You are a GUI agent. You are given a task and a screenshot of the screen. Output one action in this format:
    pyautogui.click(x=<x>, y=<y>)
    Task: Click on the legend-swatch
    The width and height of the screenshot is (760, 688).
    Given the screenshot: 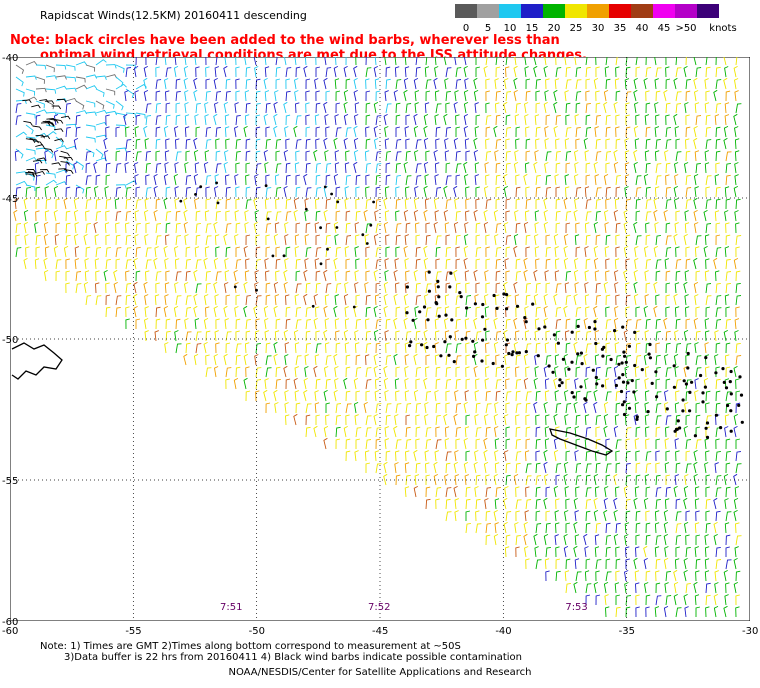 What is the action you would take?
    pyautogui.click(x=620, y=11)
    